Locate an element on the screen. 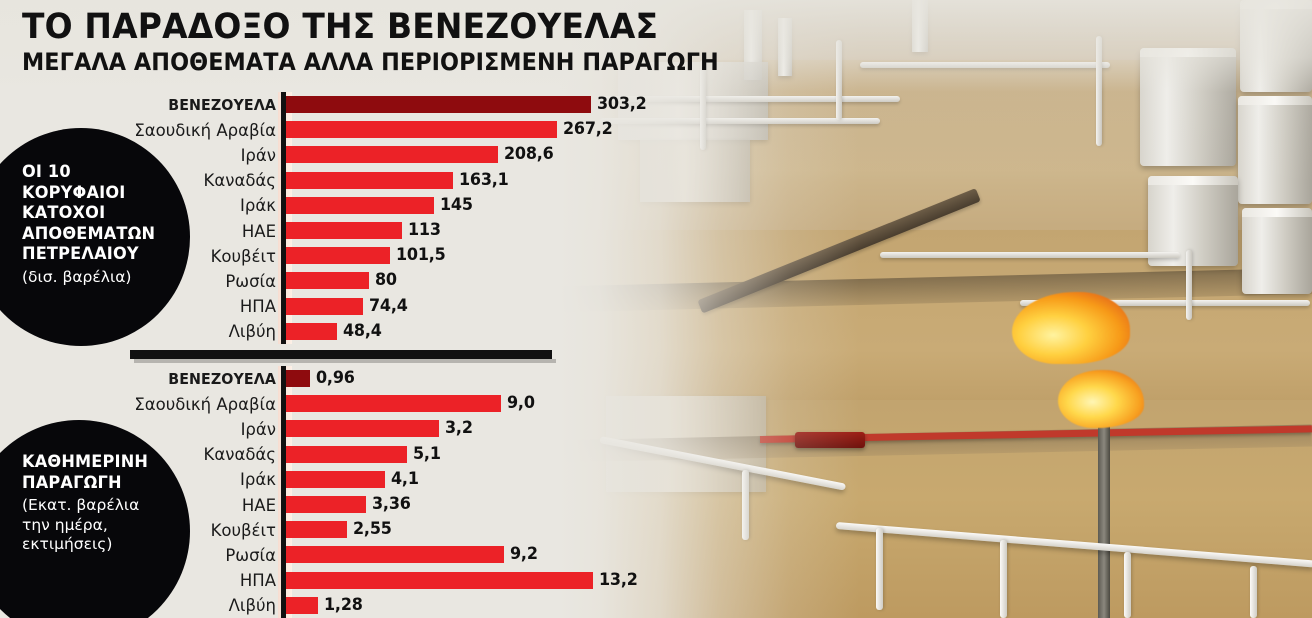 The height and width of the screenshot is (618, 1312). section-divider is located at coordinates (343, 356).